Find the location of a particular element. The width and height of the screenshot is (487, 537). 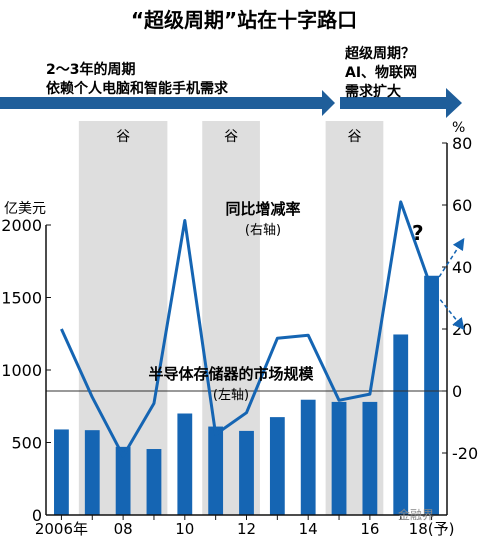

banner-left: 2～3年的周期 依赖个人电脑和智能手机需求 is located at coordinates (167, 88).